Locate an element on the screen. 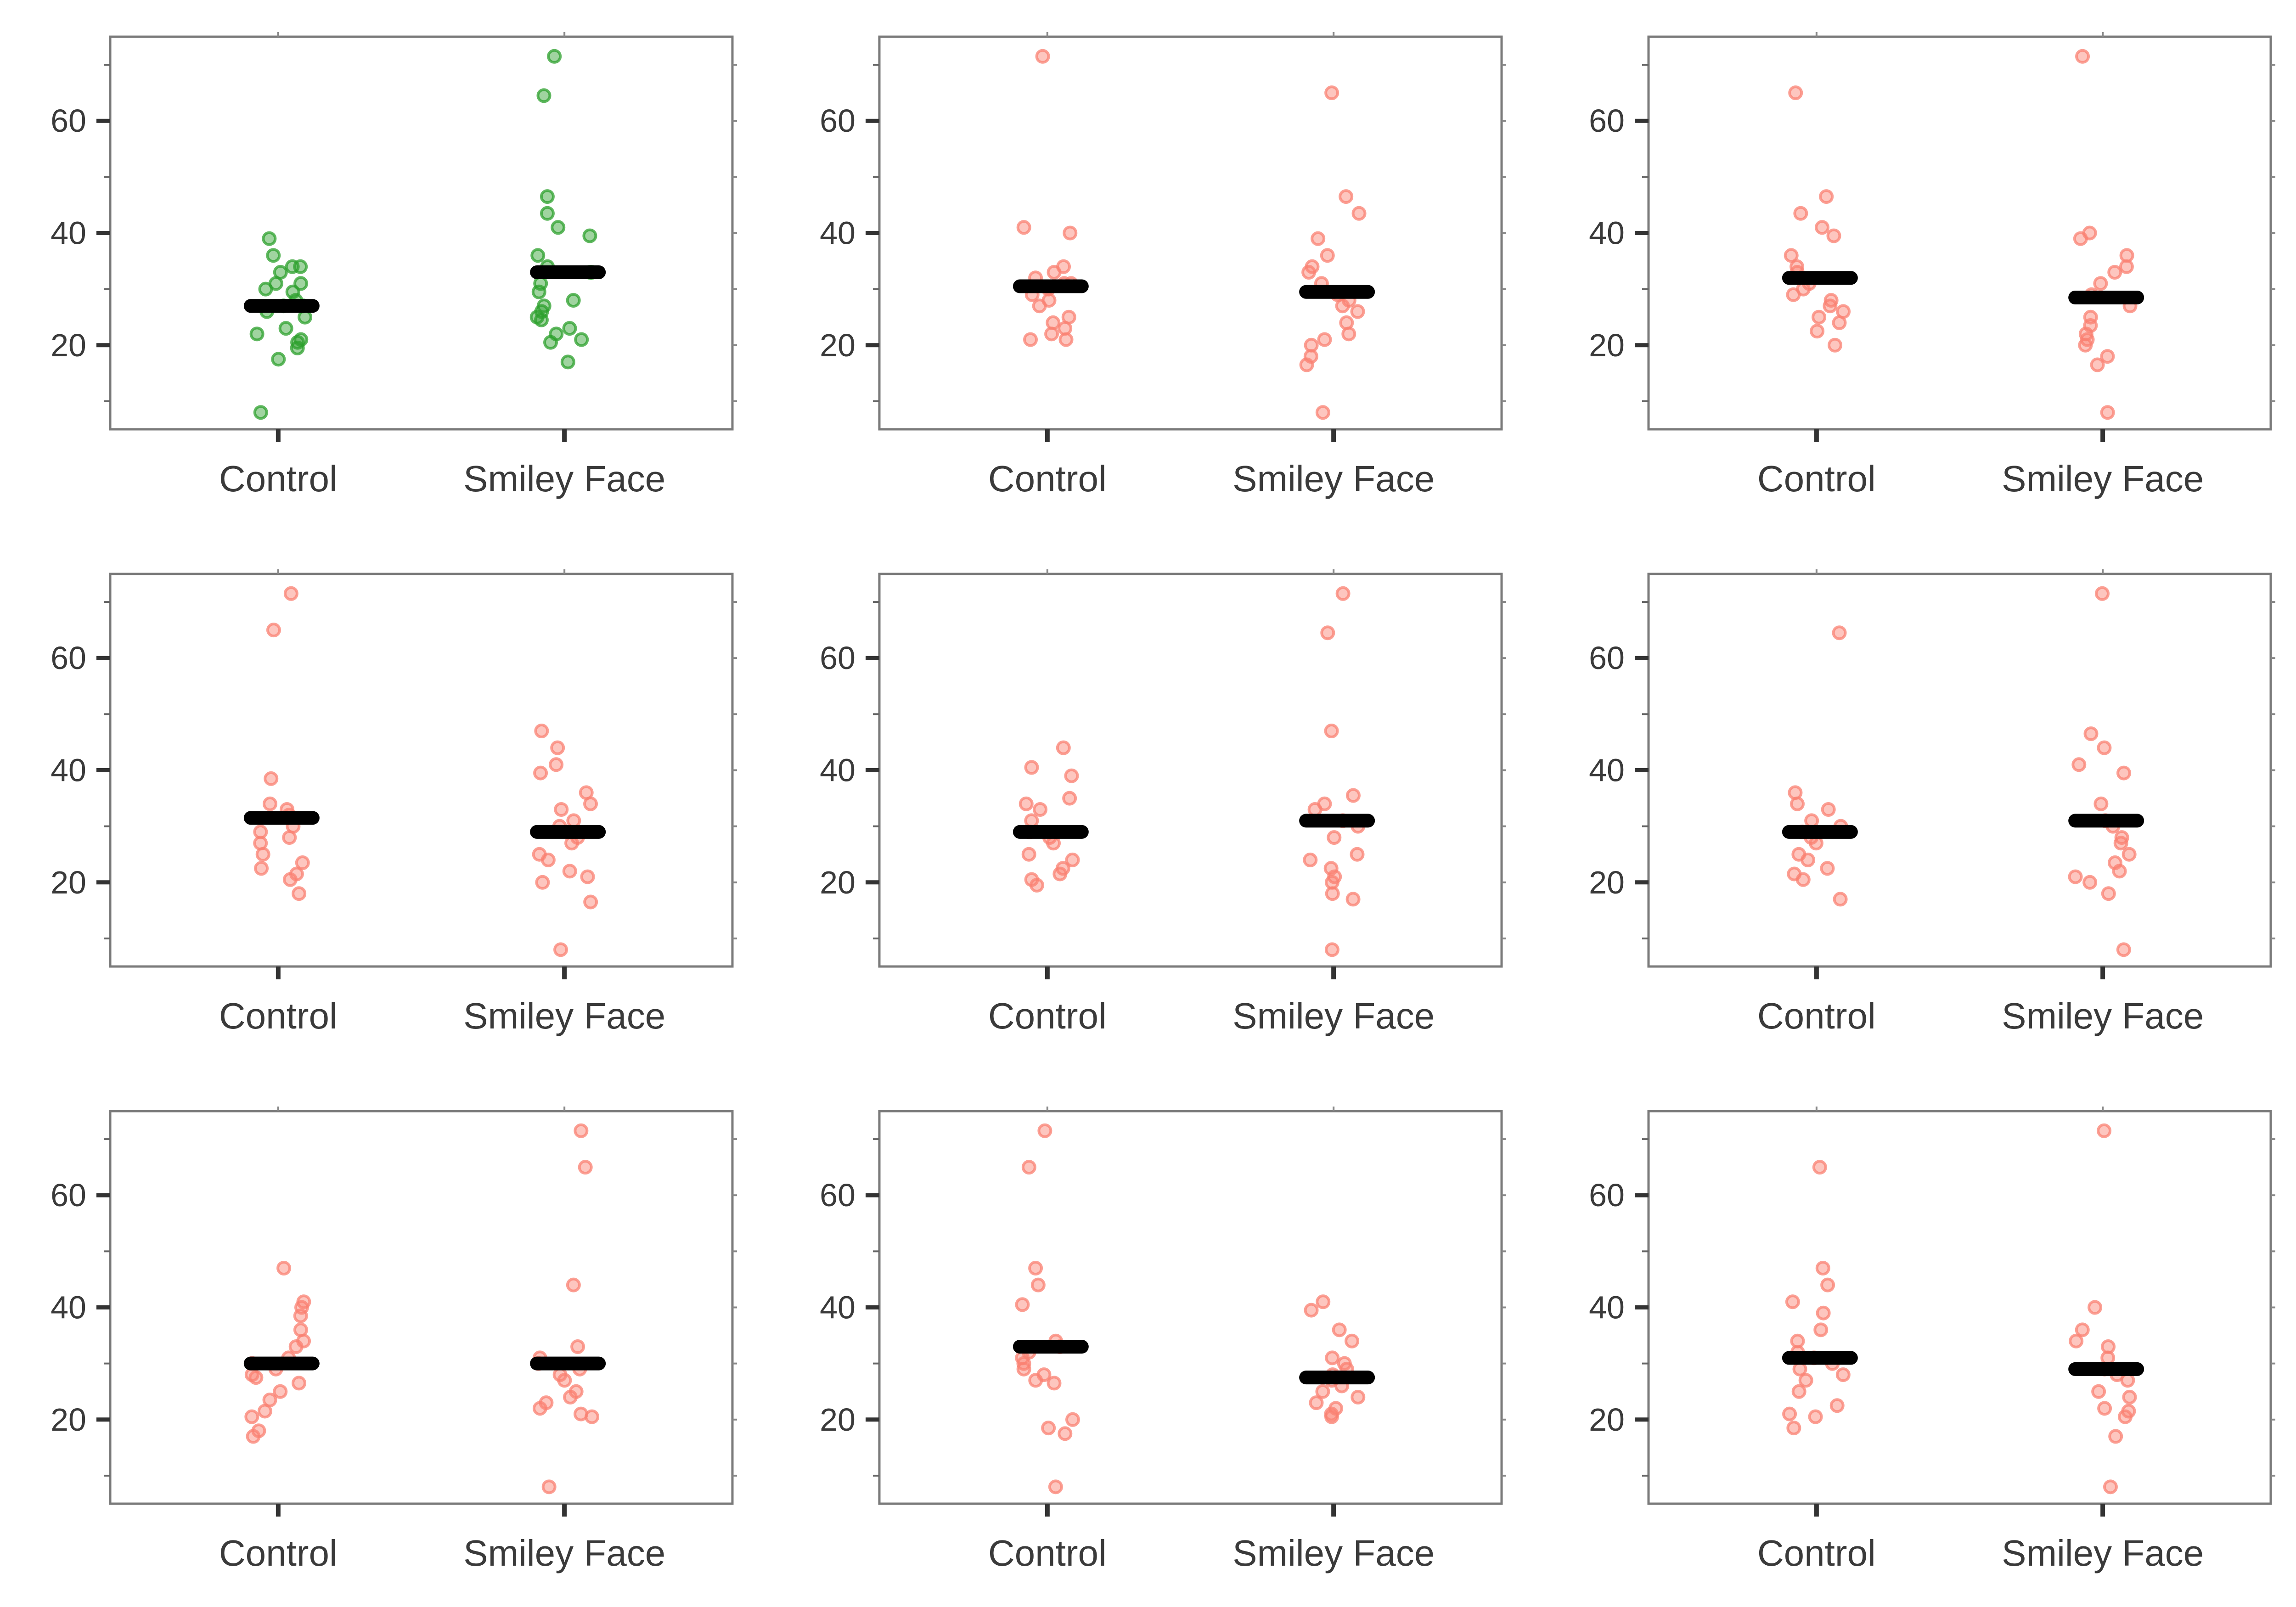 This screenshot has width=2296, height=1607. panel-8: 20 40 60 Control Smiley Face is located at coordinates (1163, 1340).